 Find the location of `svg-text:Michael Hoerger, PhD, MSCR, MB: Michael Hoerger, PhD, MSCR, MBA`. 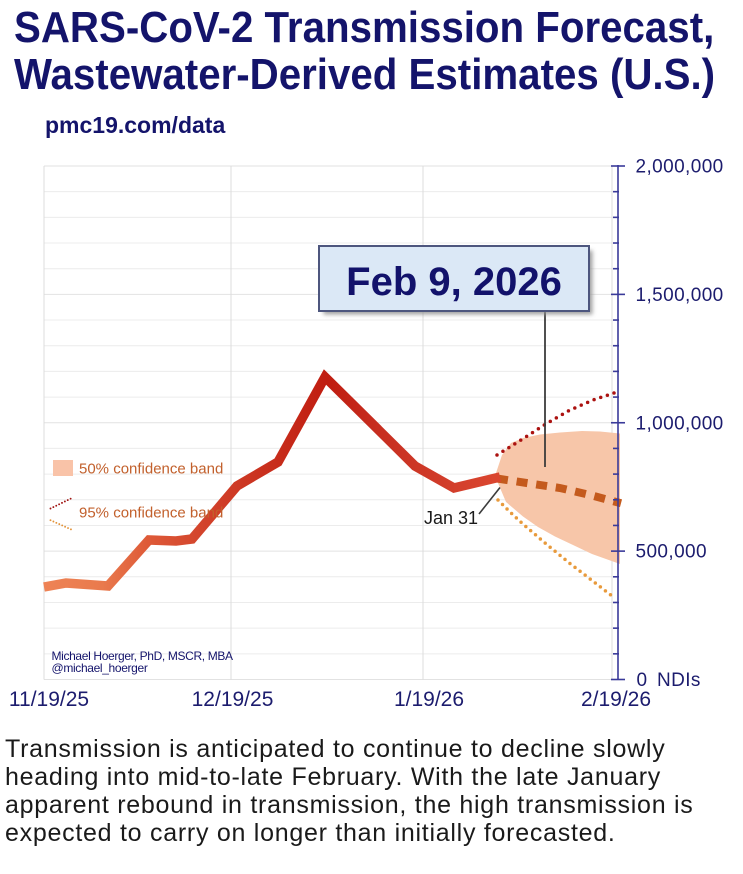

svg-text:Michael Hoerger, PhD, MSCR, MB: Michael Hoerger, PhD, MSCR, MBA is located at coordinates (143, 656).